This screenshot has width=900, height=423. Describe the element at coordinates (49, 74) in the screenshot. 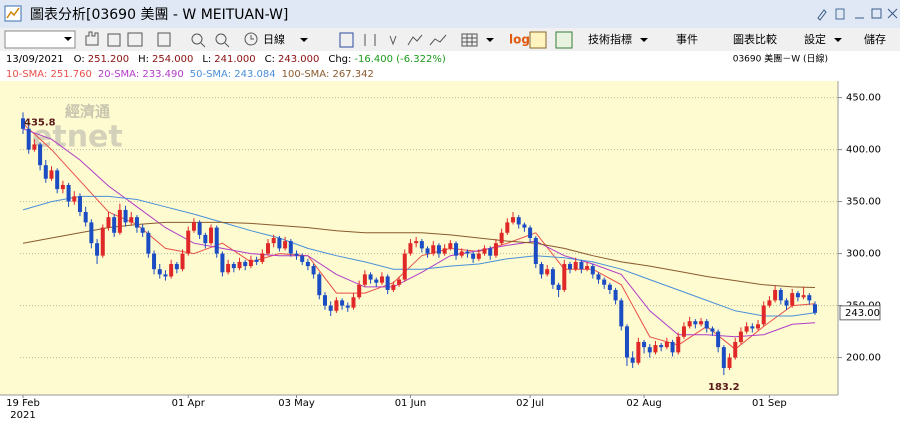

I see `legend-entry: 10-SMA: 251.760` at that location.